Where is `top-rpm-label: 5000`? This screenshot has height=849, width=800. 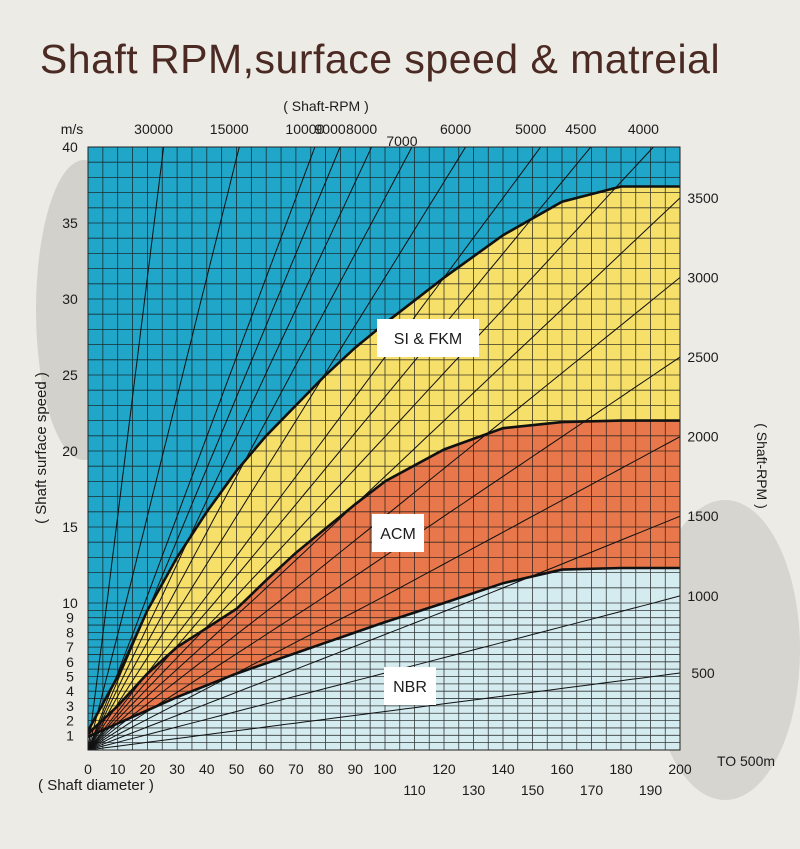
top-rpm-label: 5000 is located at coordinates (530, 129).